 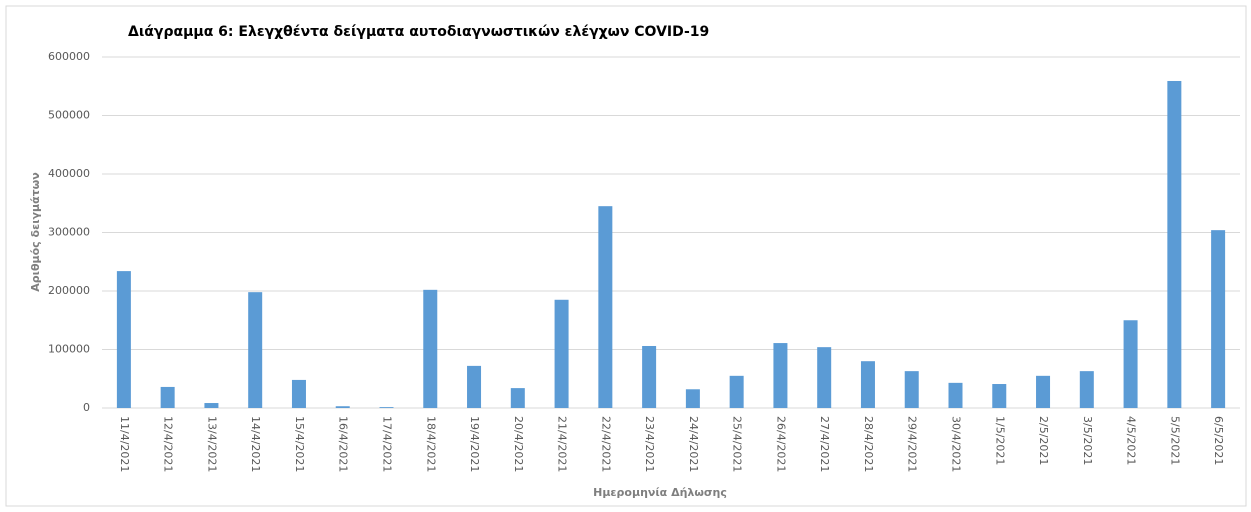 What do you see at coordinates (1131, 440) in the screenshot?
I see `x-tick-label: 4/5/2021` at bounding box center [1131, 440].